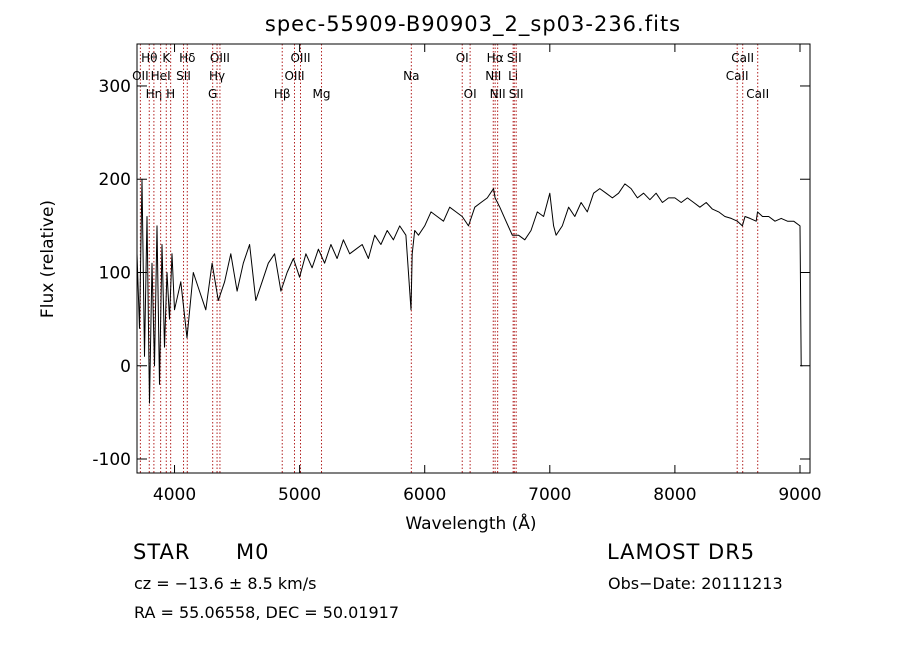 The image size is (900, 649). I want to click on line-marker-label: HeI, so click(161, 76).